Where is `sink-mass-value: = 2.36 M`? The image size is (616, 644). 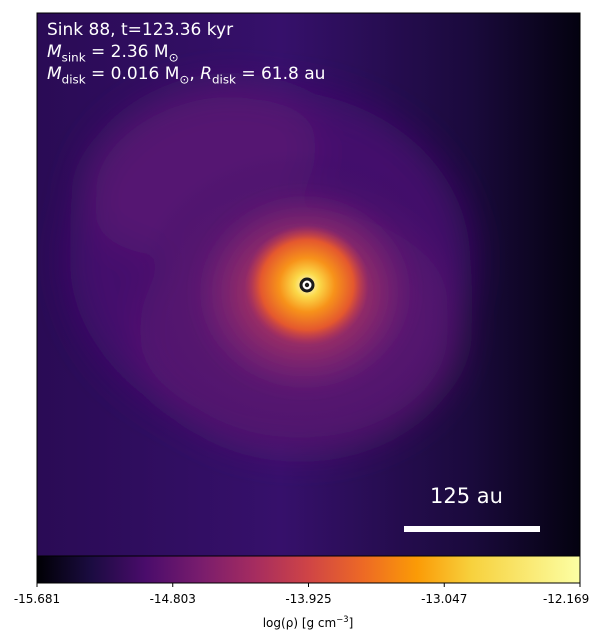
sink-mass-value: = 2.36 M is located at coordinates (127, 52).